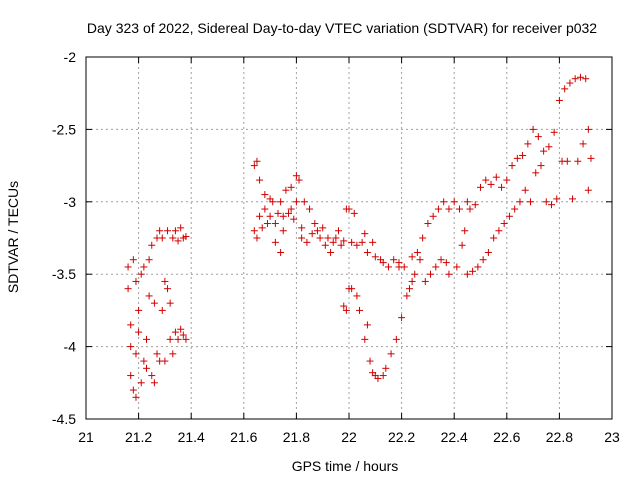 Image resolution: width=640 pixels, height=480 pixels. Describe the element at coordinates (70, 202) in the screenshot. I see `y-tick-label: -3` at that location.